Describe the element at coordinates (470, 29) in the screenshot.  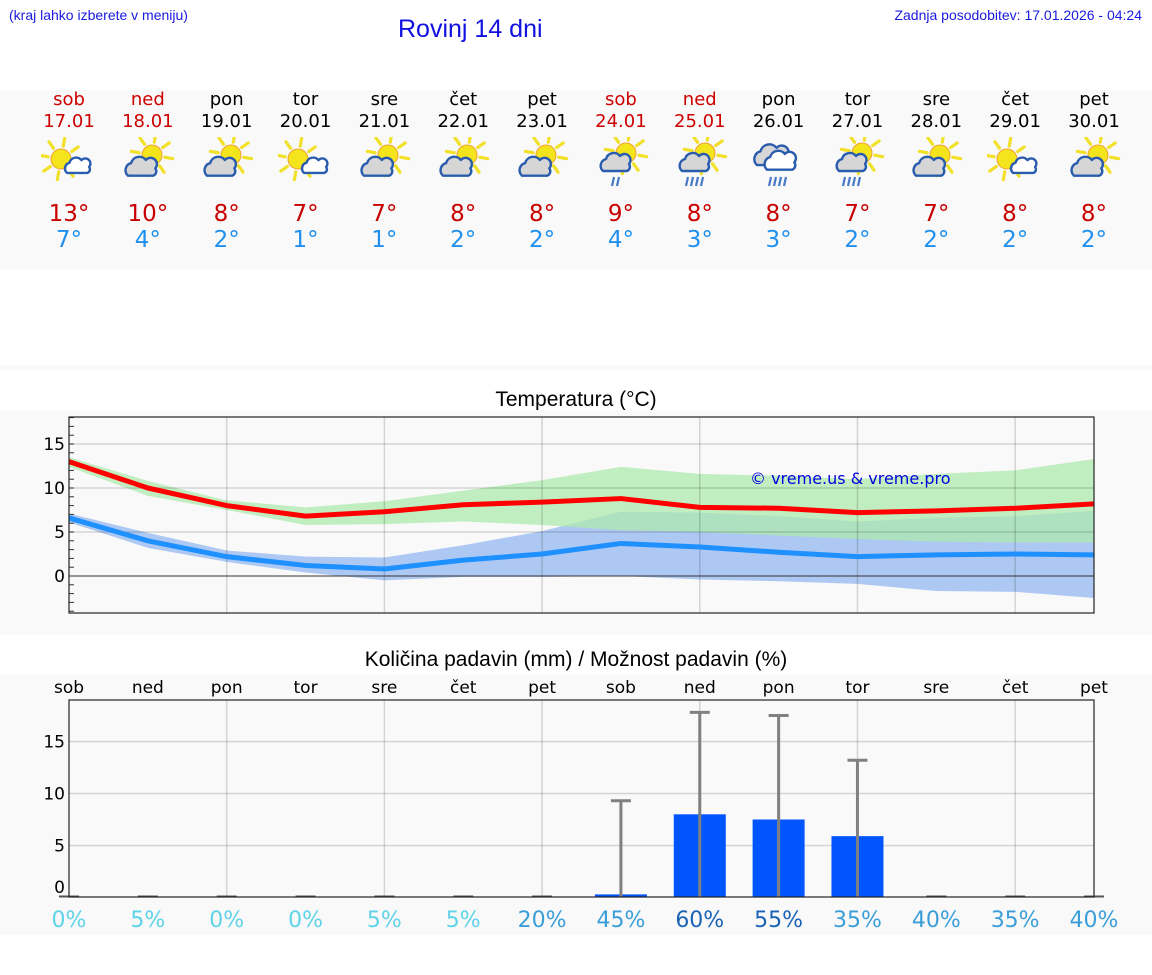
I see `page-title: Rovinj 14 dni` at that location.